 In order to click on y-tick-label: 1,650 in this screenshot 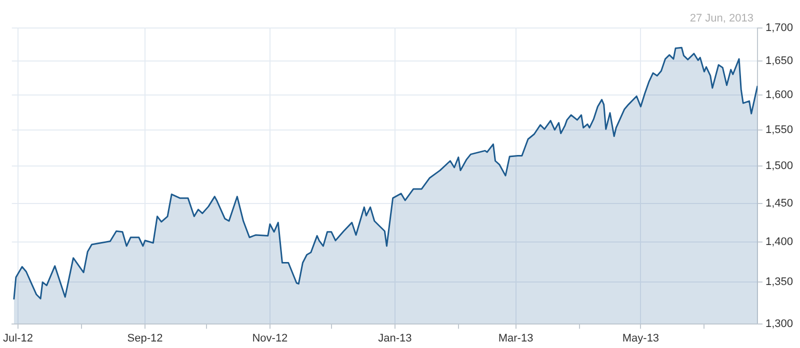, I will do `click(779, 60)`.